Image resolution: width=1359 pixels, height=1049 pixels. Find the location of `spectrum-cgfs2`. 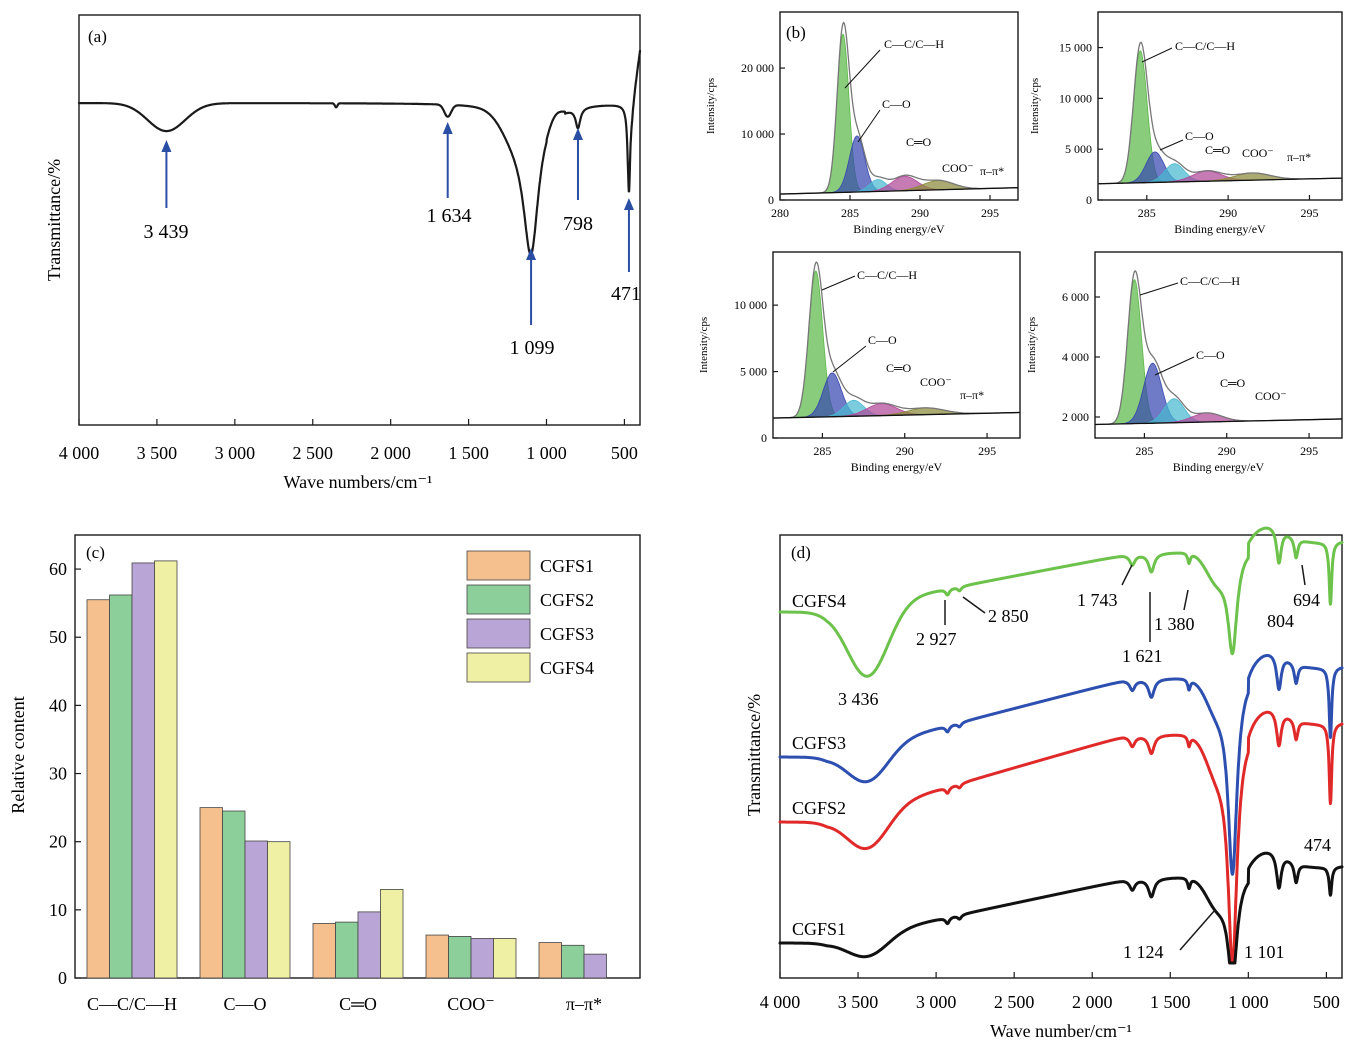

spectrum-cgfs2 is located at coordinates (1061, 837).